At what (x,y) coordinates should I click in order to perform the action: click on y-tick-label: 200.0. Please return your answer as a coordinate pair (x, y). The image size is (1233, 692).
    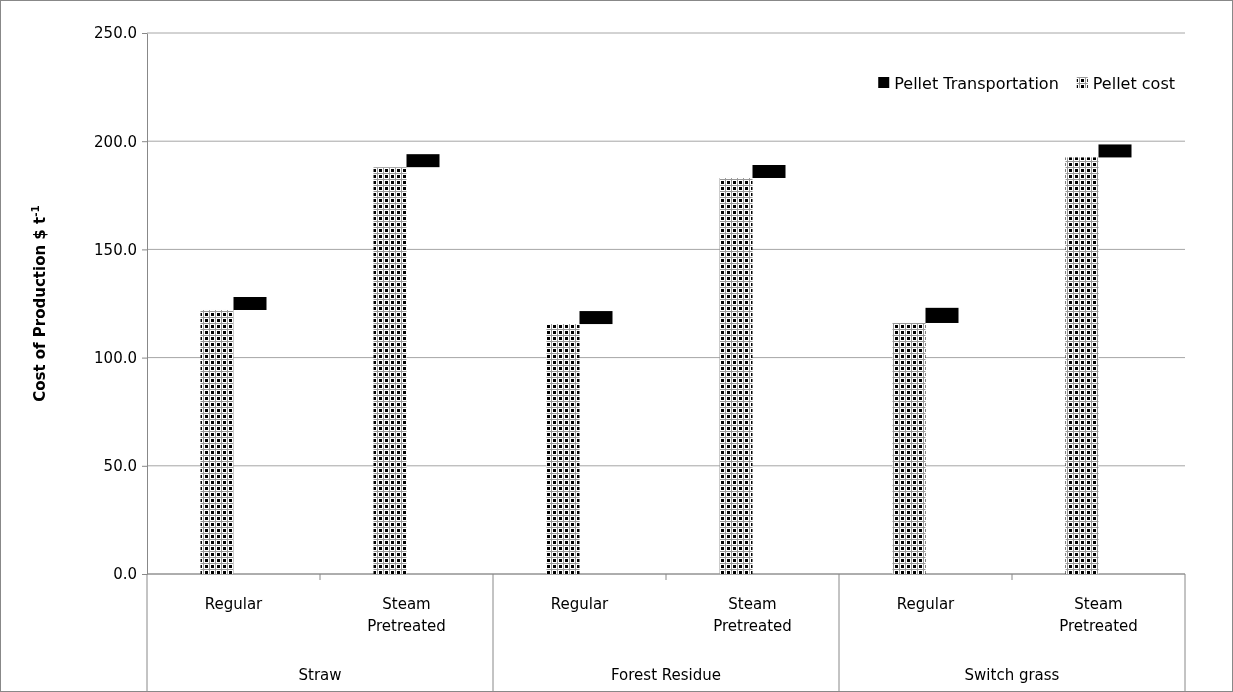
    Looking at the image, I should click on (115, 141).